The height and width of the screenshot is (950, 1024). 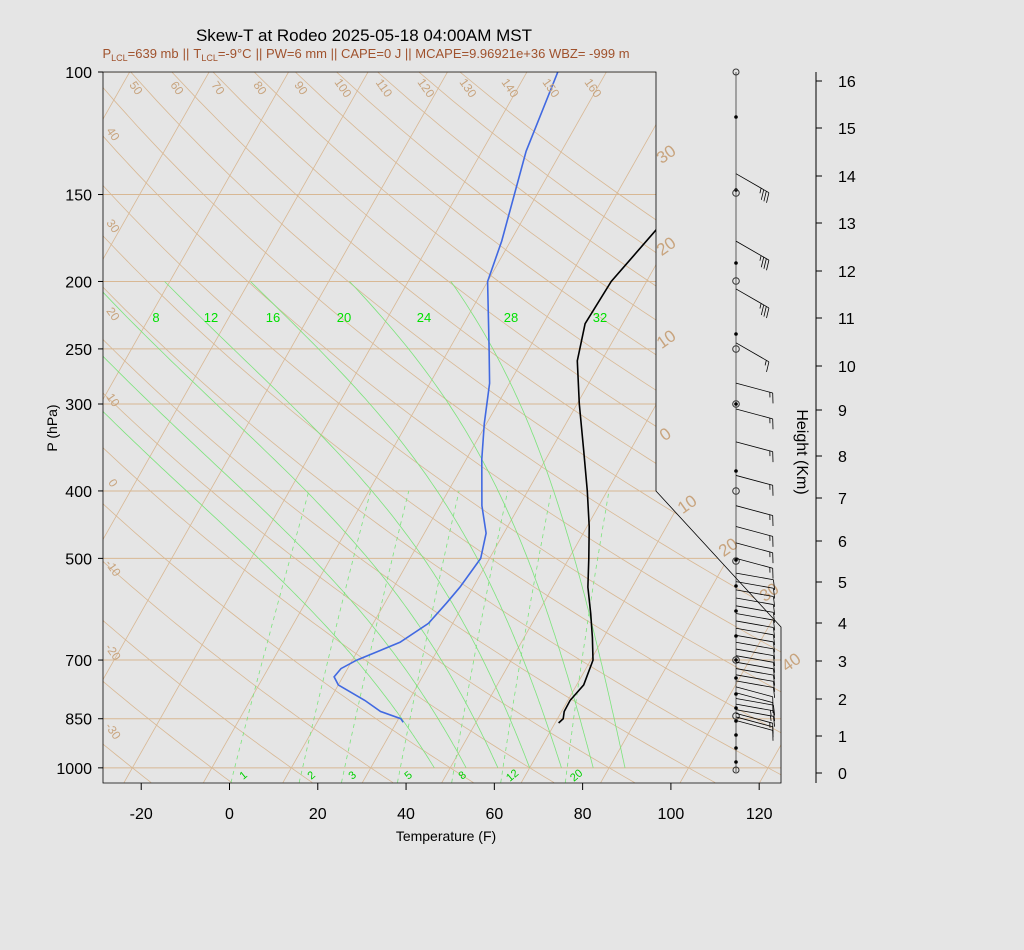 I want to click on x-tick-label: 40, so click(x=406, y=814).